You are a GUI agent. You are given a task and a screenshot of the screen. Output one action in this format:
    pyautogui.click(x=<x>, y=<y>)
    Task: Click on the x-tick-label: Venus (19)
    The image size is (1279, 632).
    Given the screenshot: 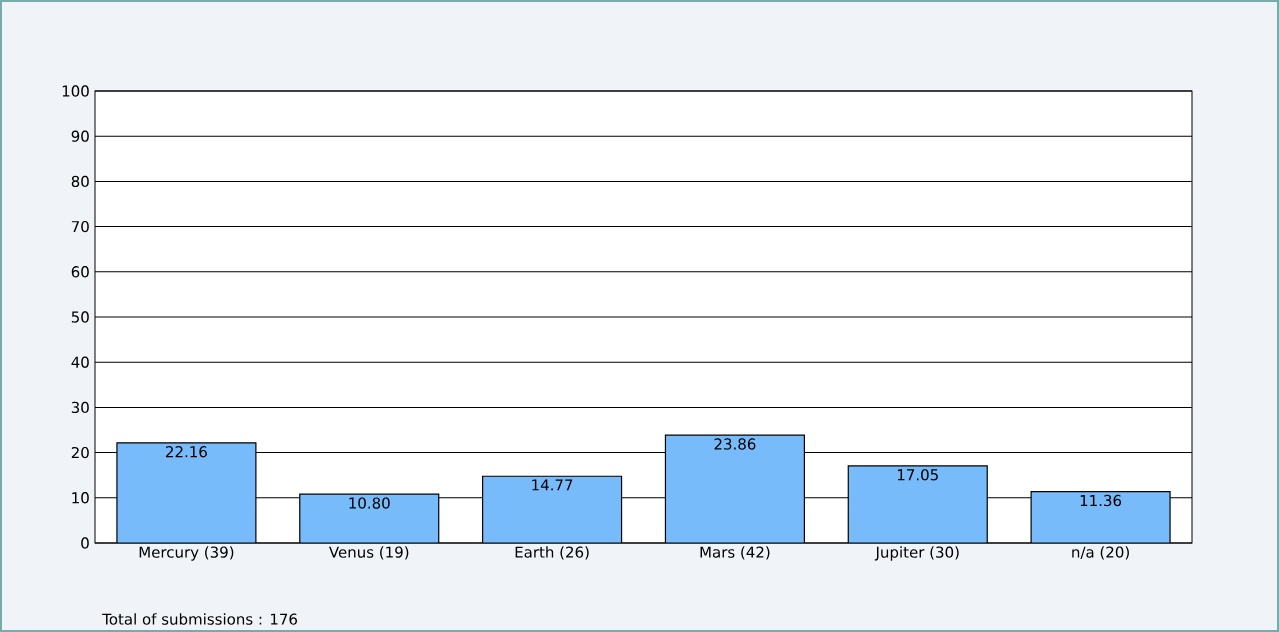 What is the action you would take?
    pyautogui.click(x=369, y=553)
    